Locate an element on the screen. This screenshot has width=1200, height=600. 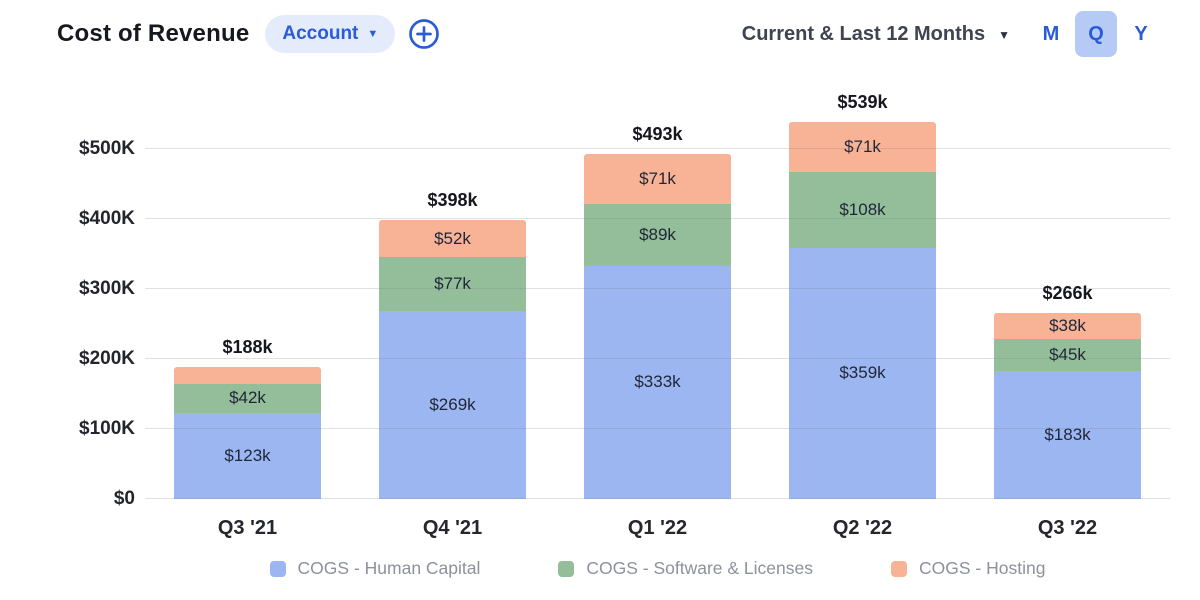
bar-q4-21: $269k $77k $52k $398k is located at coordinates (452, 344).